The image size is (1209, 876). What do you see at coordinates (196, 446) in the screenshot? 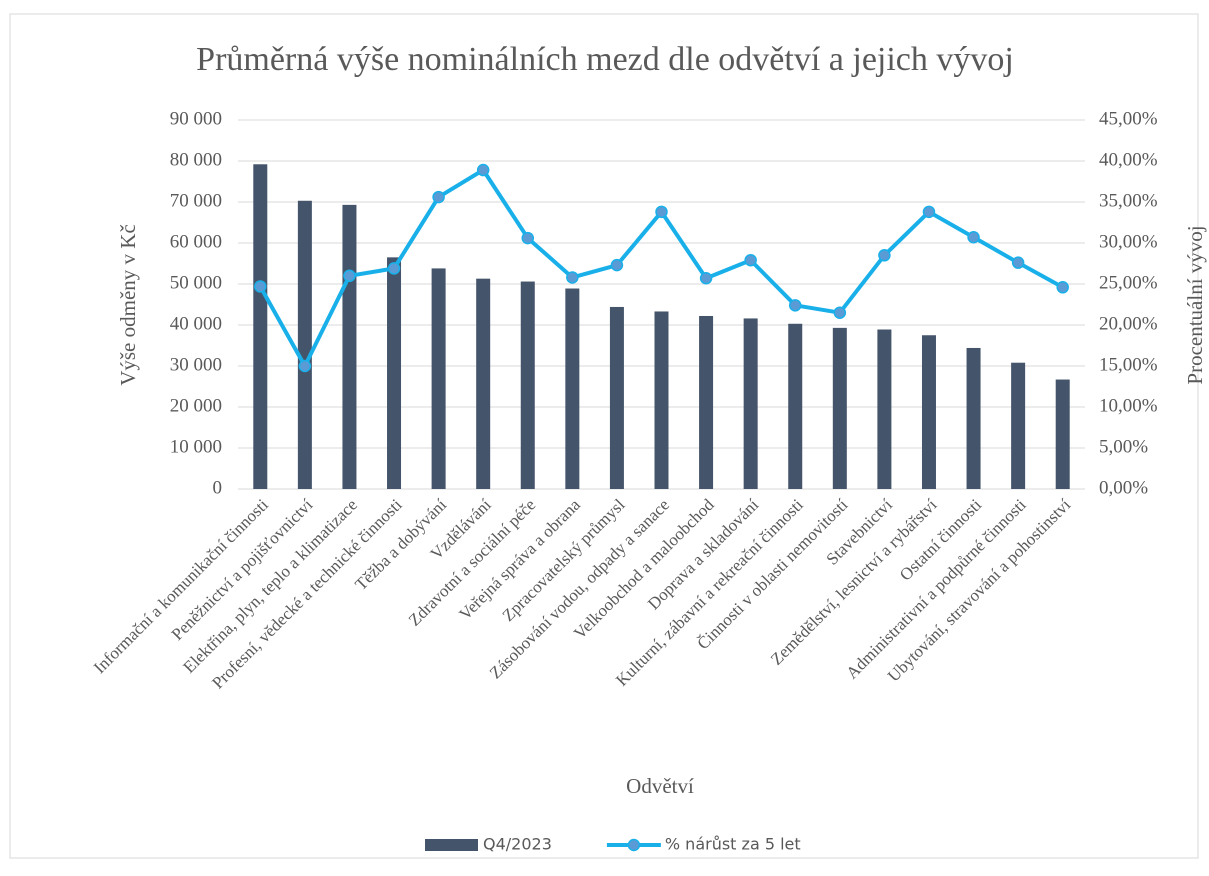
I see `y-tick-label: 10 000` at bounding box center [196, 446].